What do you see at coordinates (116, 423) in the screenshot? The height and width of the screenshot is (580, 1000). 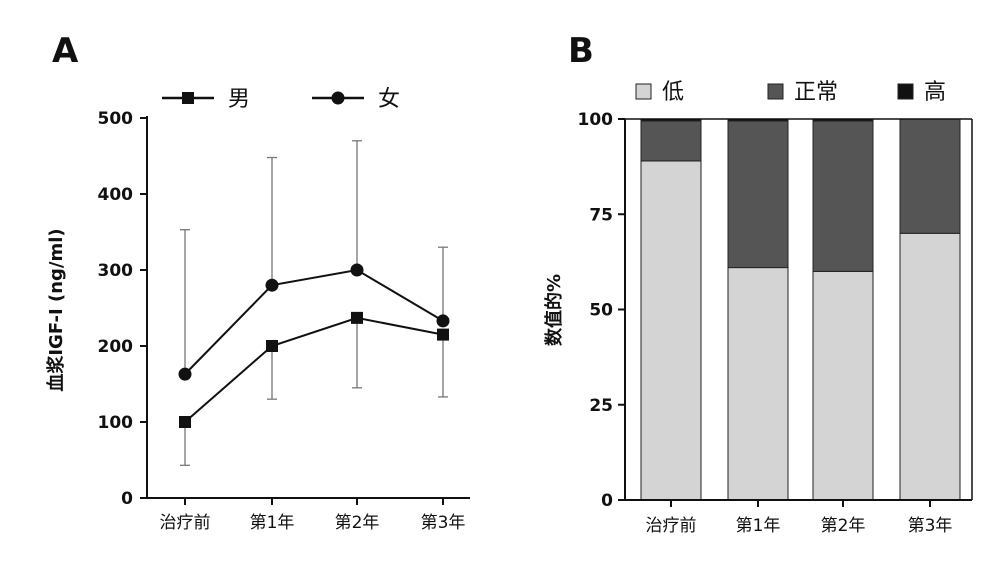 I see `panel-a-y-tick-label: 100` at bounding box center [116, 423].